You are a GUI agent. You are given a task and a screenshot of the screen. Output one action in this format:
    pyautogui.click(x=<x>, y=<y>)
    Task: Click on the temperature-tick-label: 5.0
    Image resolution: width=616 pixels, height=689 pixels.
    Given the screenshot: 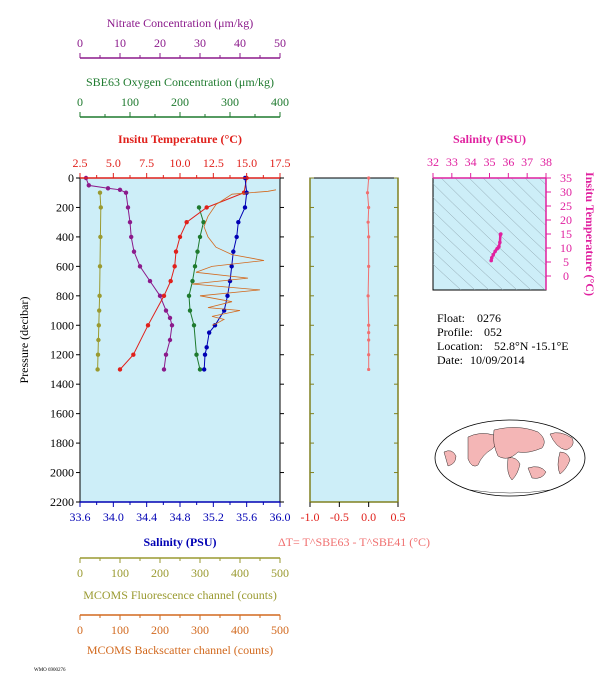 What is the action you would take?
    pyautogui.click(x=113, y=163)
    